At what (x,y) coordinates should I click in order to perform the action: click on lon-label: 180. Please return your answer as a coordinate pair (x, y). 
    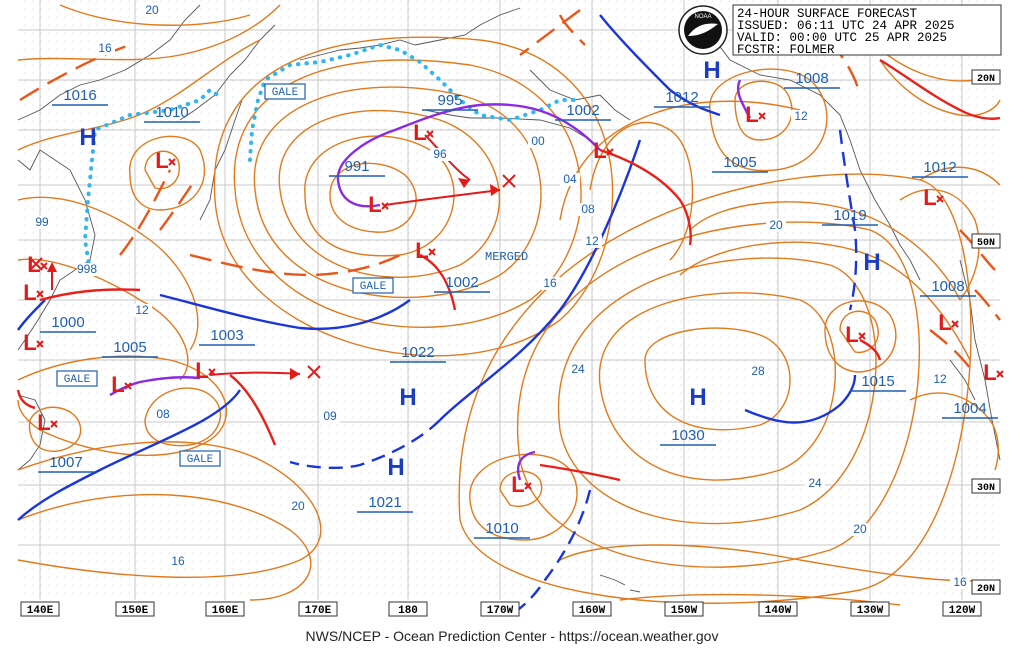
    Looking at the image, I should click on (408, 611).